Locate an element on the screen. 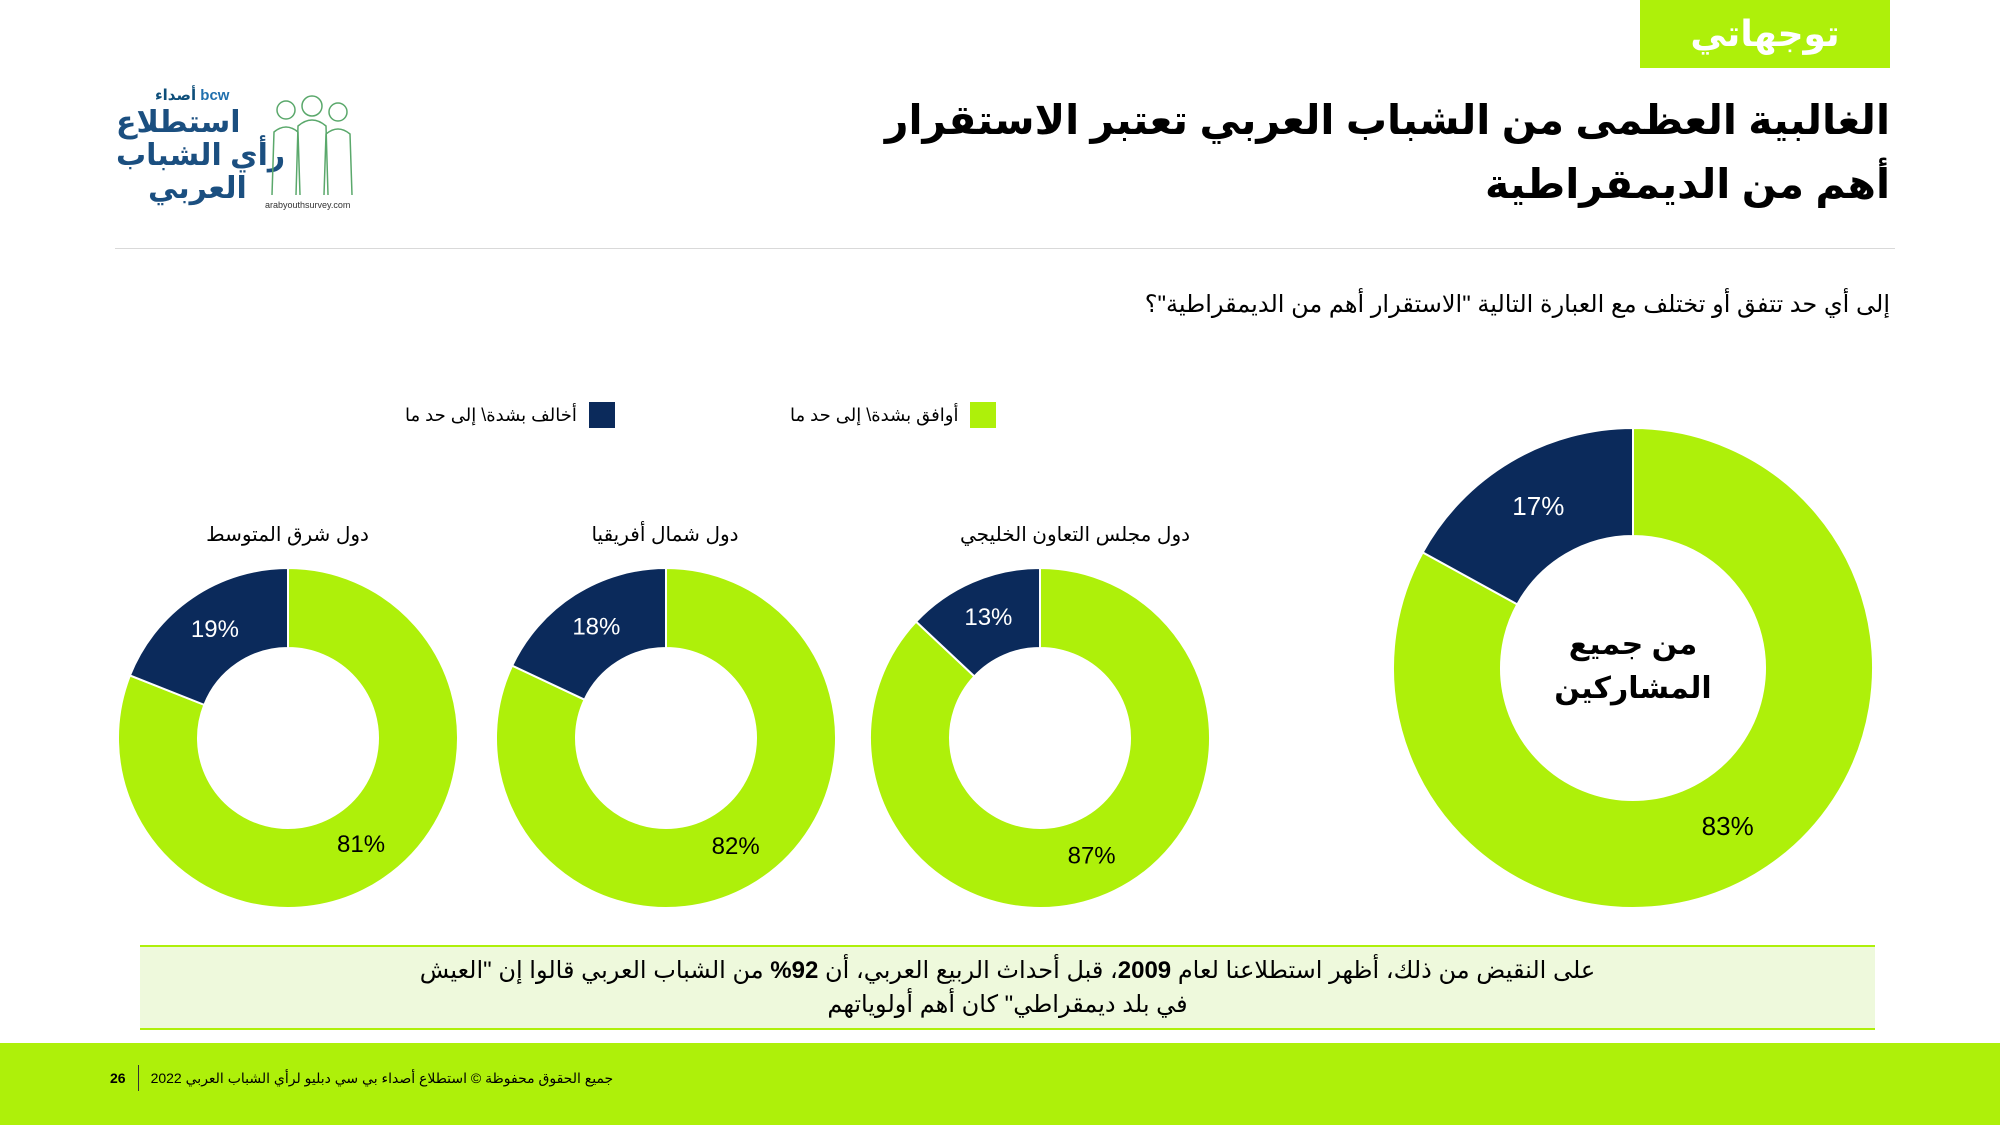  data-label-north-africa-agree: 82% is located at coordinates (736, 846).